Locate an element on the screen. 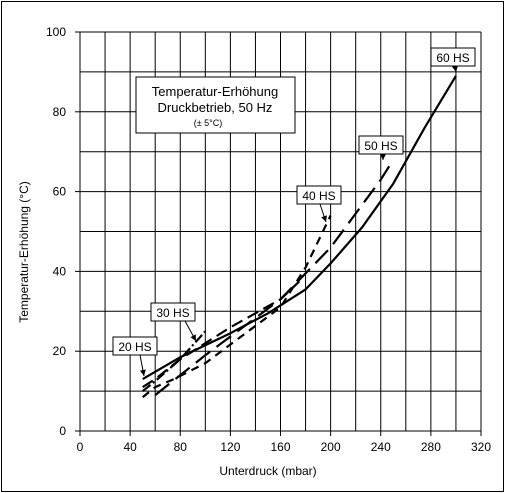 Image resolution: width=505 pixels, height=493 pixels. annotation-label: 60 HS is located at coordinates (452, 58).